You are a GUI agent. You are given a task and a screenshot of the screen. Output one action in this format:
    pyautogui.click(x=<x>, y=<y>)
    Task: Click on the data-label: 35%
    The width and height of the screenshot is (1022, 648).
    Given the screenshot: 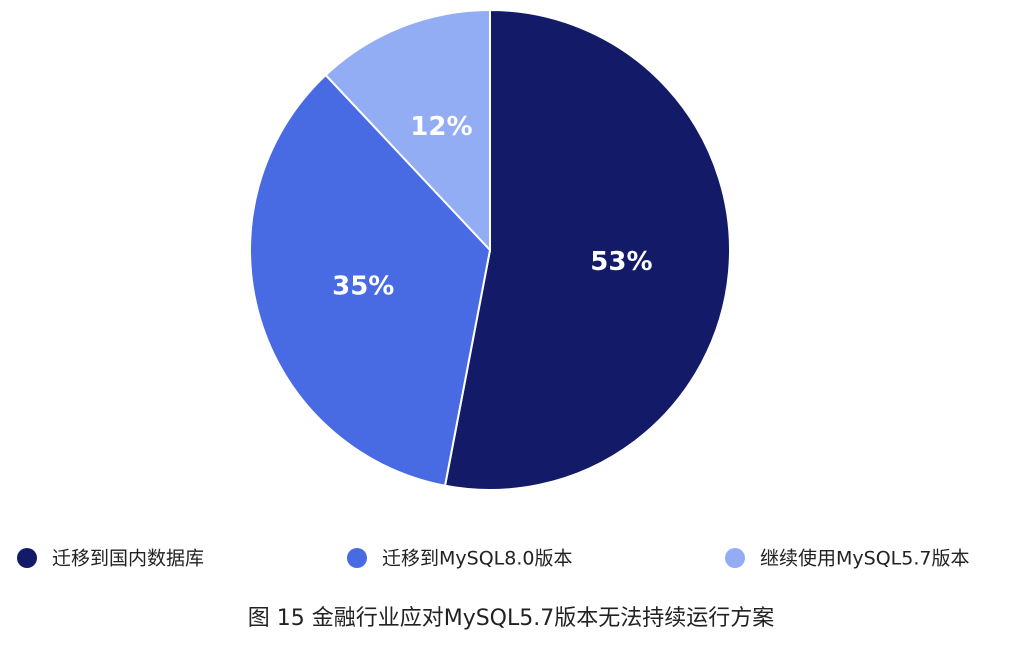 What is the action you would take?
    pyautogui.click(x=363, y=286)
    